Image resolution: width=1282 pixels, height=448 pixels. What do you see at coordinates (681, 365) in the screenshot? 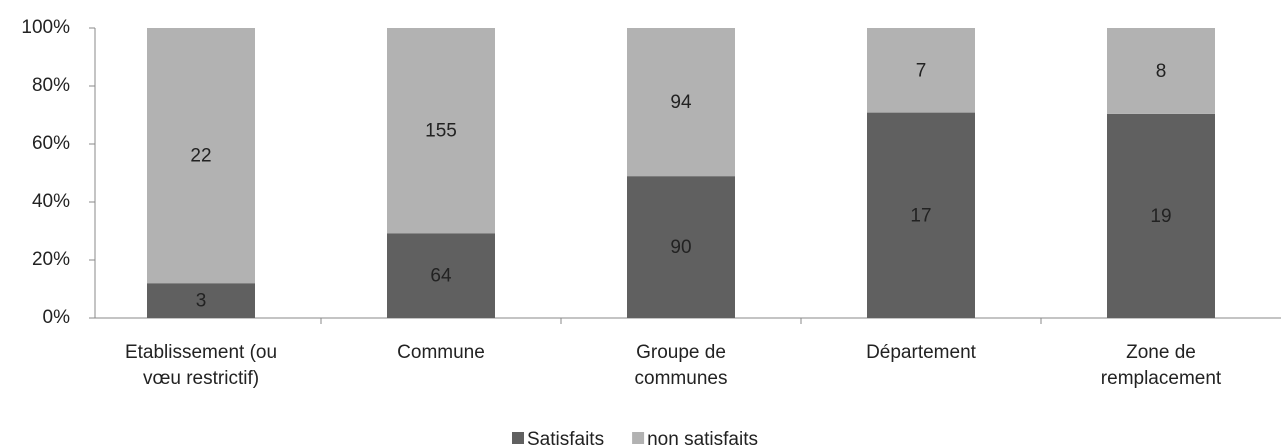
I see `x-tick-label: Groupe de communes` at bounding box center [681, 365].